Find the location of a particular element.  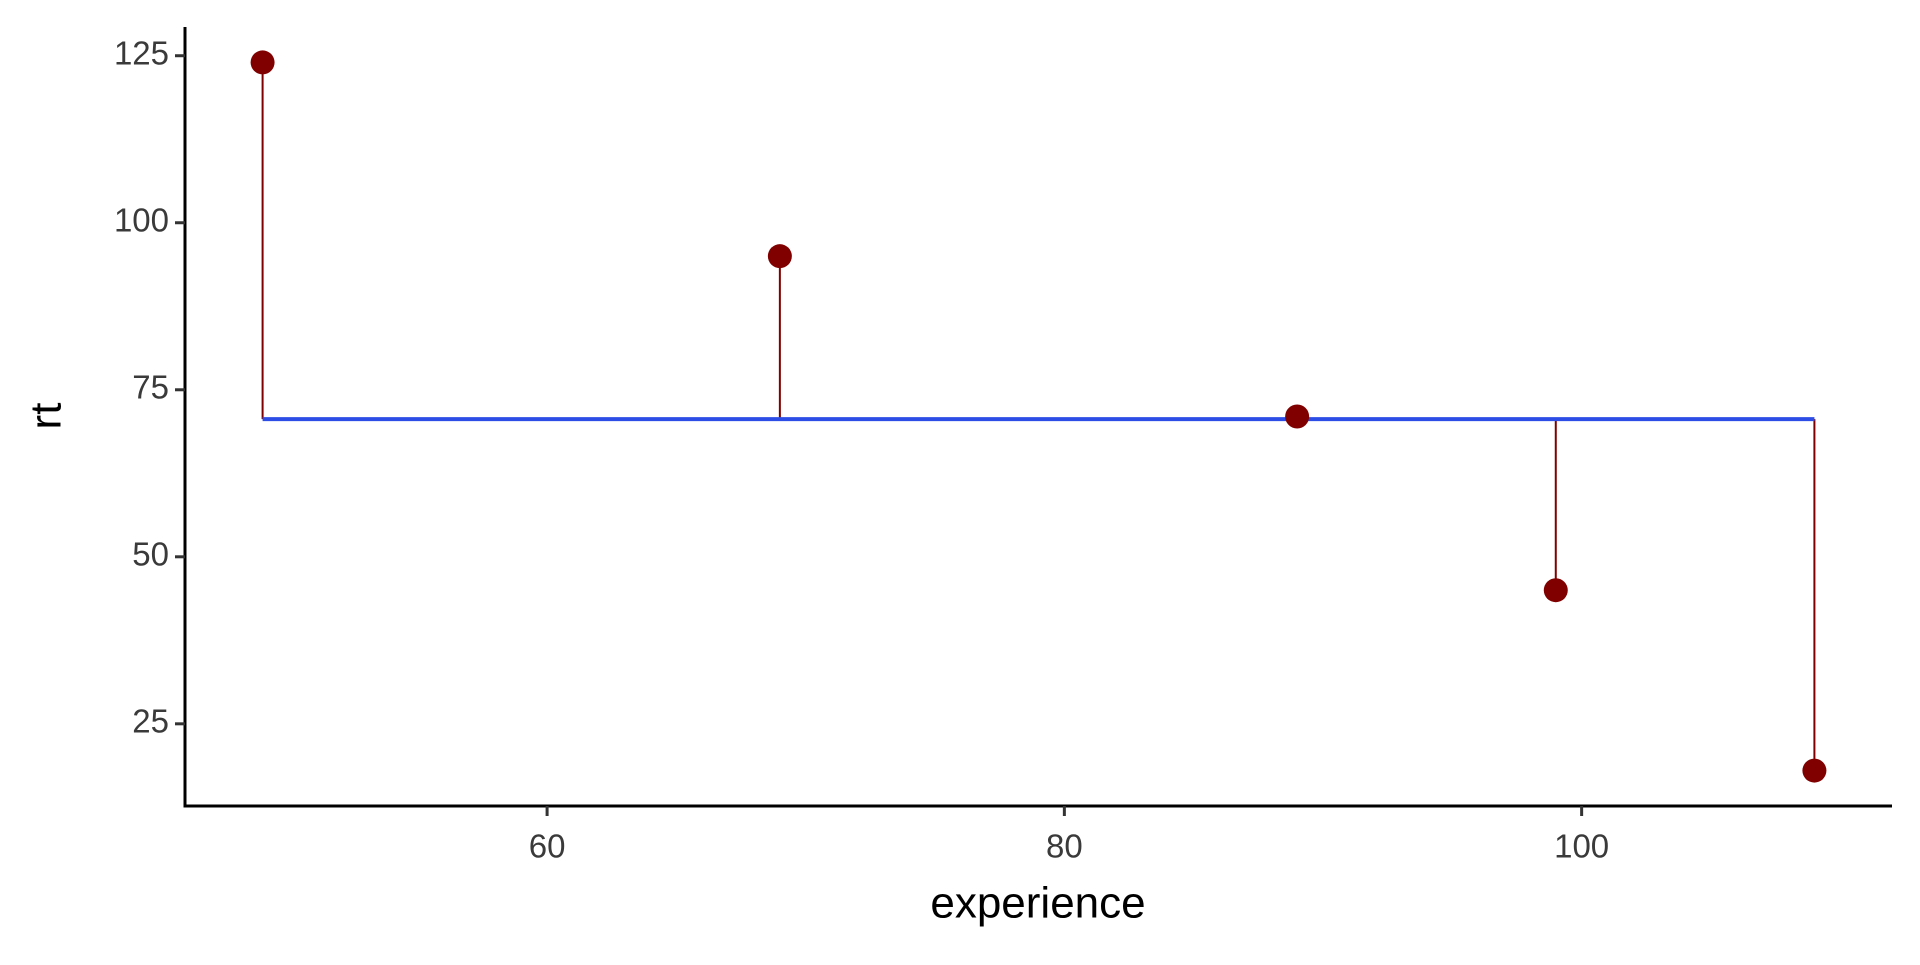

x-tick-label: 100 is located at coordinates (1581, 846).